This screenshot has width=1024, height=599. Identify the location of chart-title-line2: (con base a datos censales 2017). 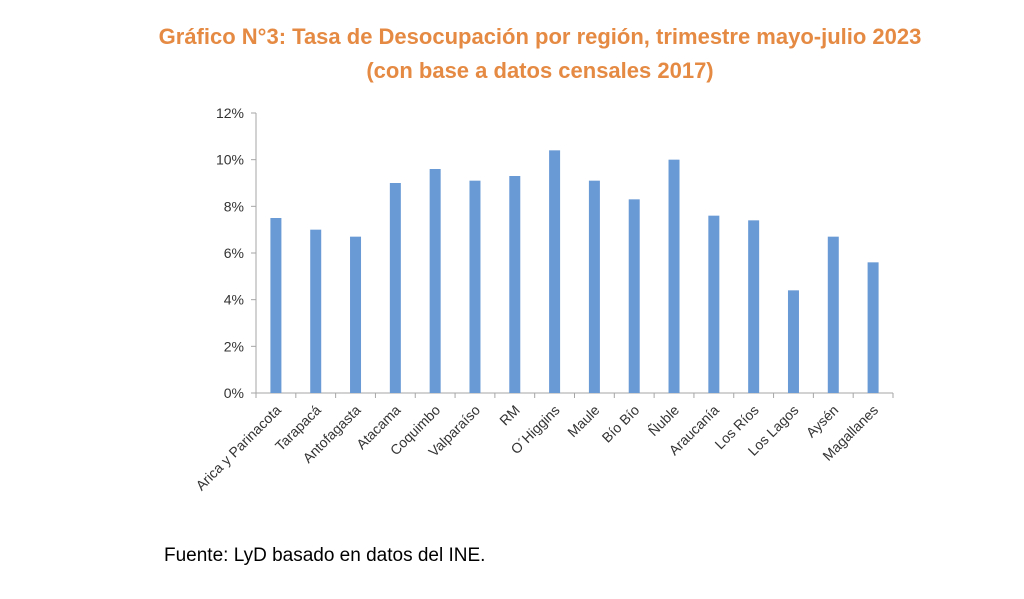
(540, 70).